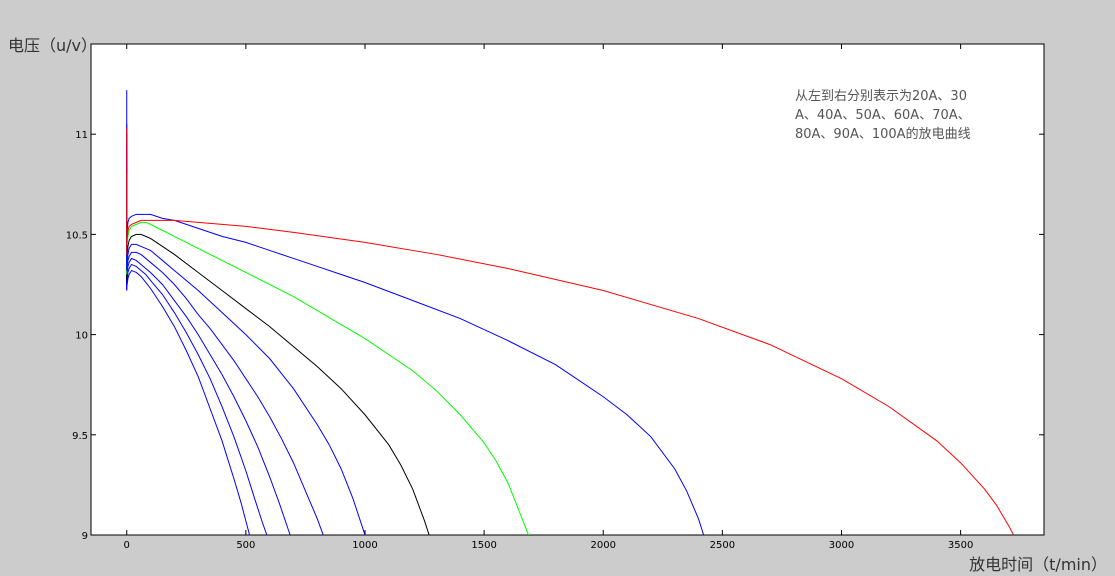 This screenshot has width=1115, height=576. What do you see at coordinates (81, 336) in the screenshot?
I see `y-tick-label: 10` at bounding box center [81, 336].